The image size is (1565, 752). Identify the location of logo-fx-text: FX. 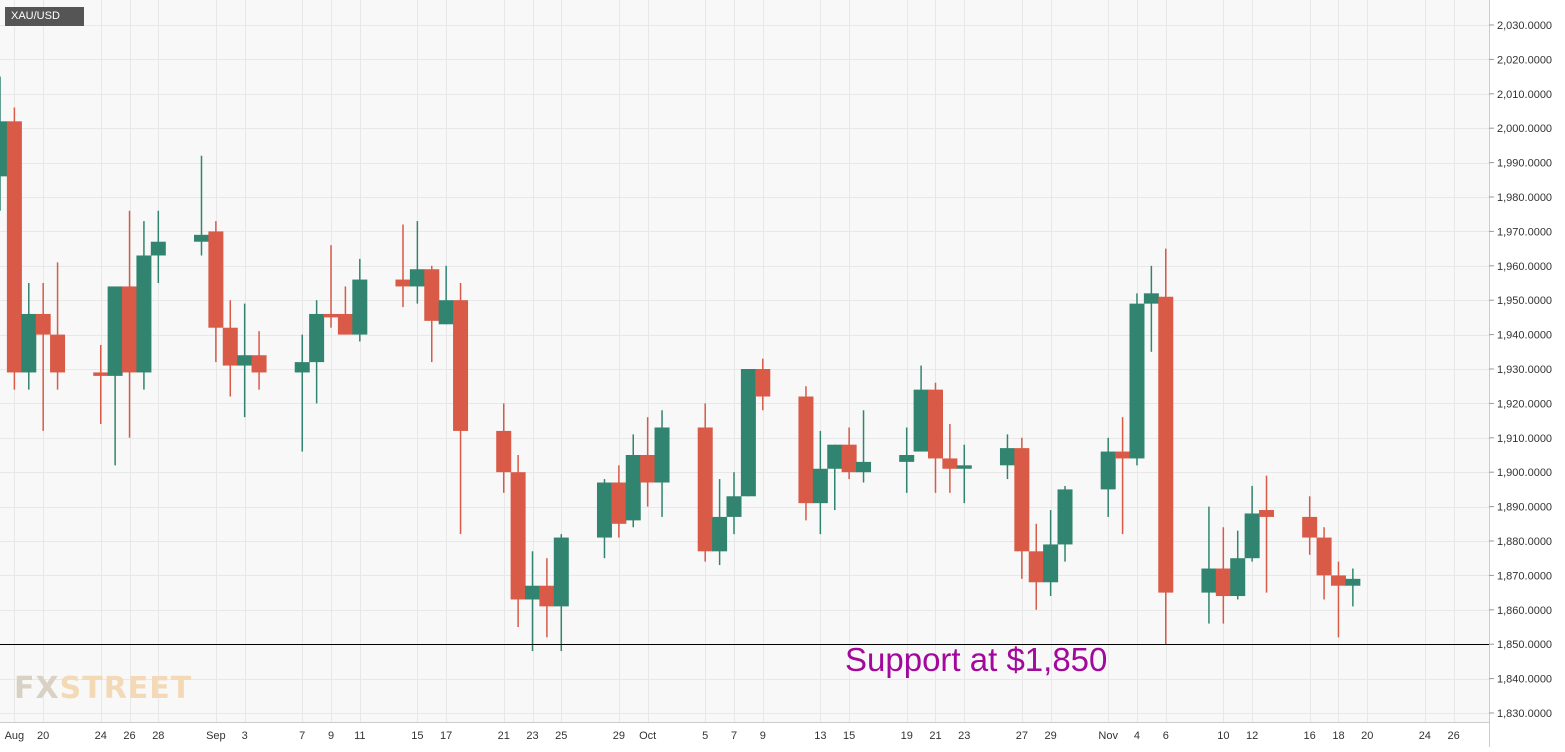
(37, 688).